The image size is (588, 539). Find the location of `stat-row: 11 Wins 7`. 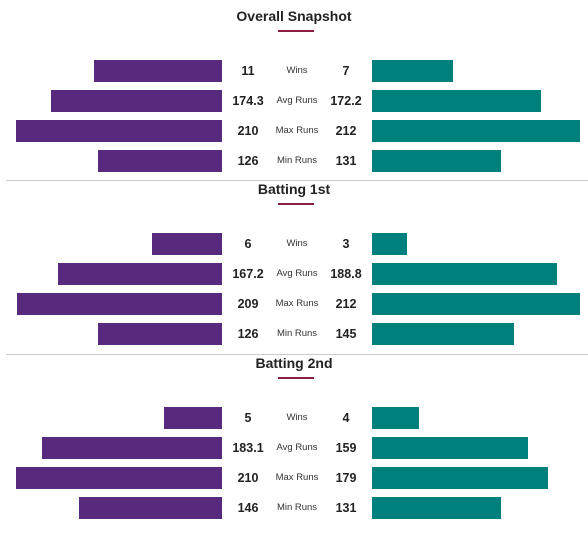

stat-row: 11 Wins 7 is located at coordinates (294, 72).